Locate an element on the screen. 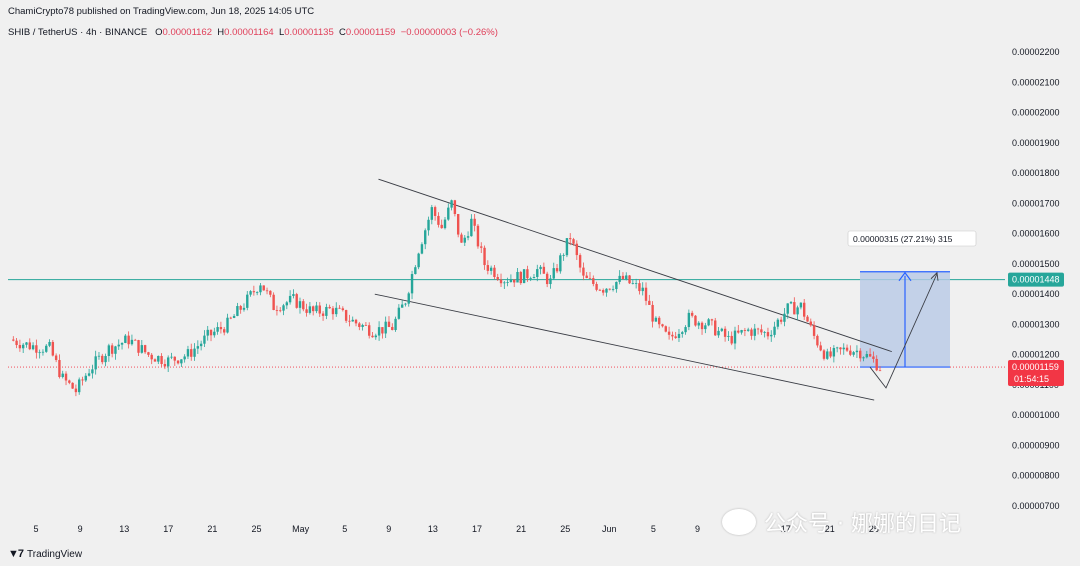 The height and width of the screenshot is (566, 1080). y-tick-label: 0.00001700 is located at coordinates (1036, 203).